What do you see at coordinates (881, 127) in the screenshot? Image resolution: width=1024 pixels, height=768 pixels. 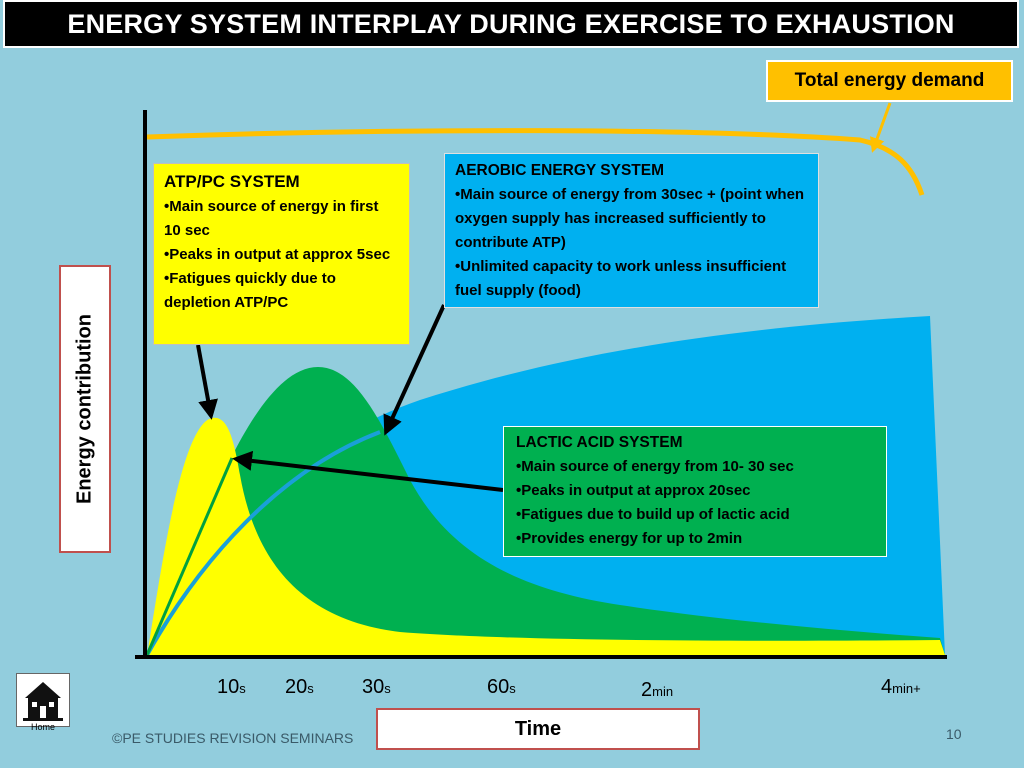 I see `demand-arrow` at bounding box center [881, 127].